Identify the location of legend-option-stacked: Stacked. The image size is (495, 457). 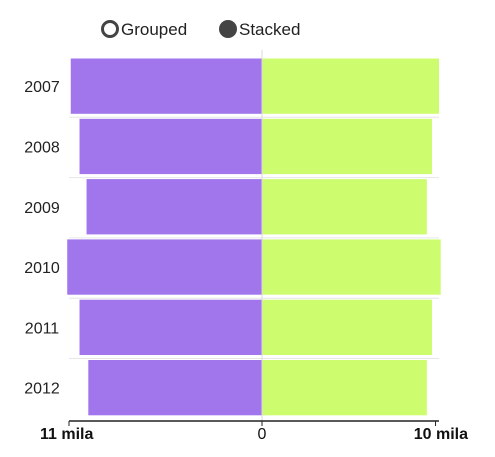
(259, 29).